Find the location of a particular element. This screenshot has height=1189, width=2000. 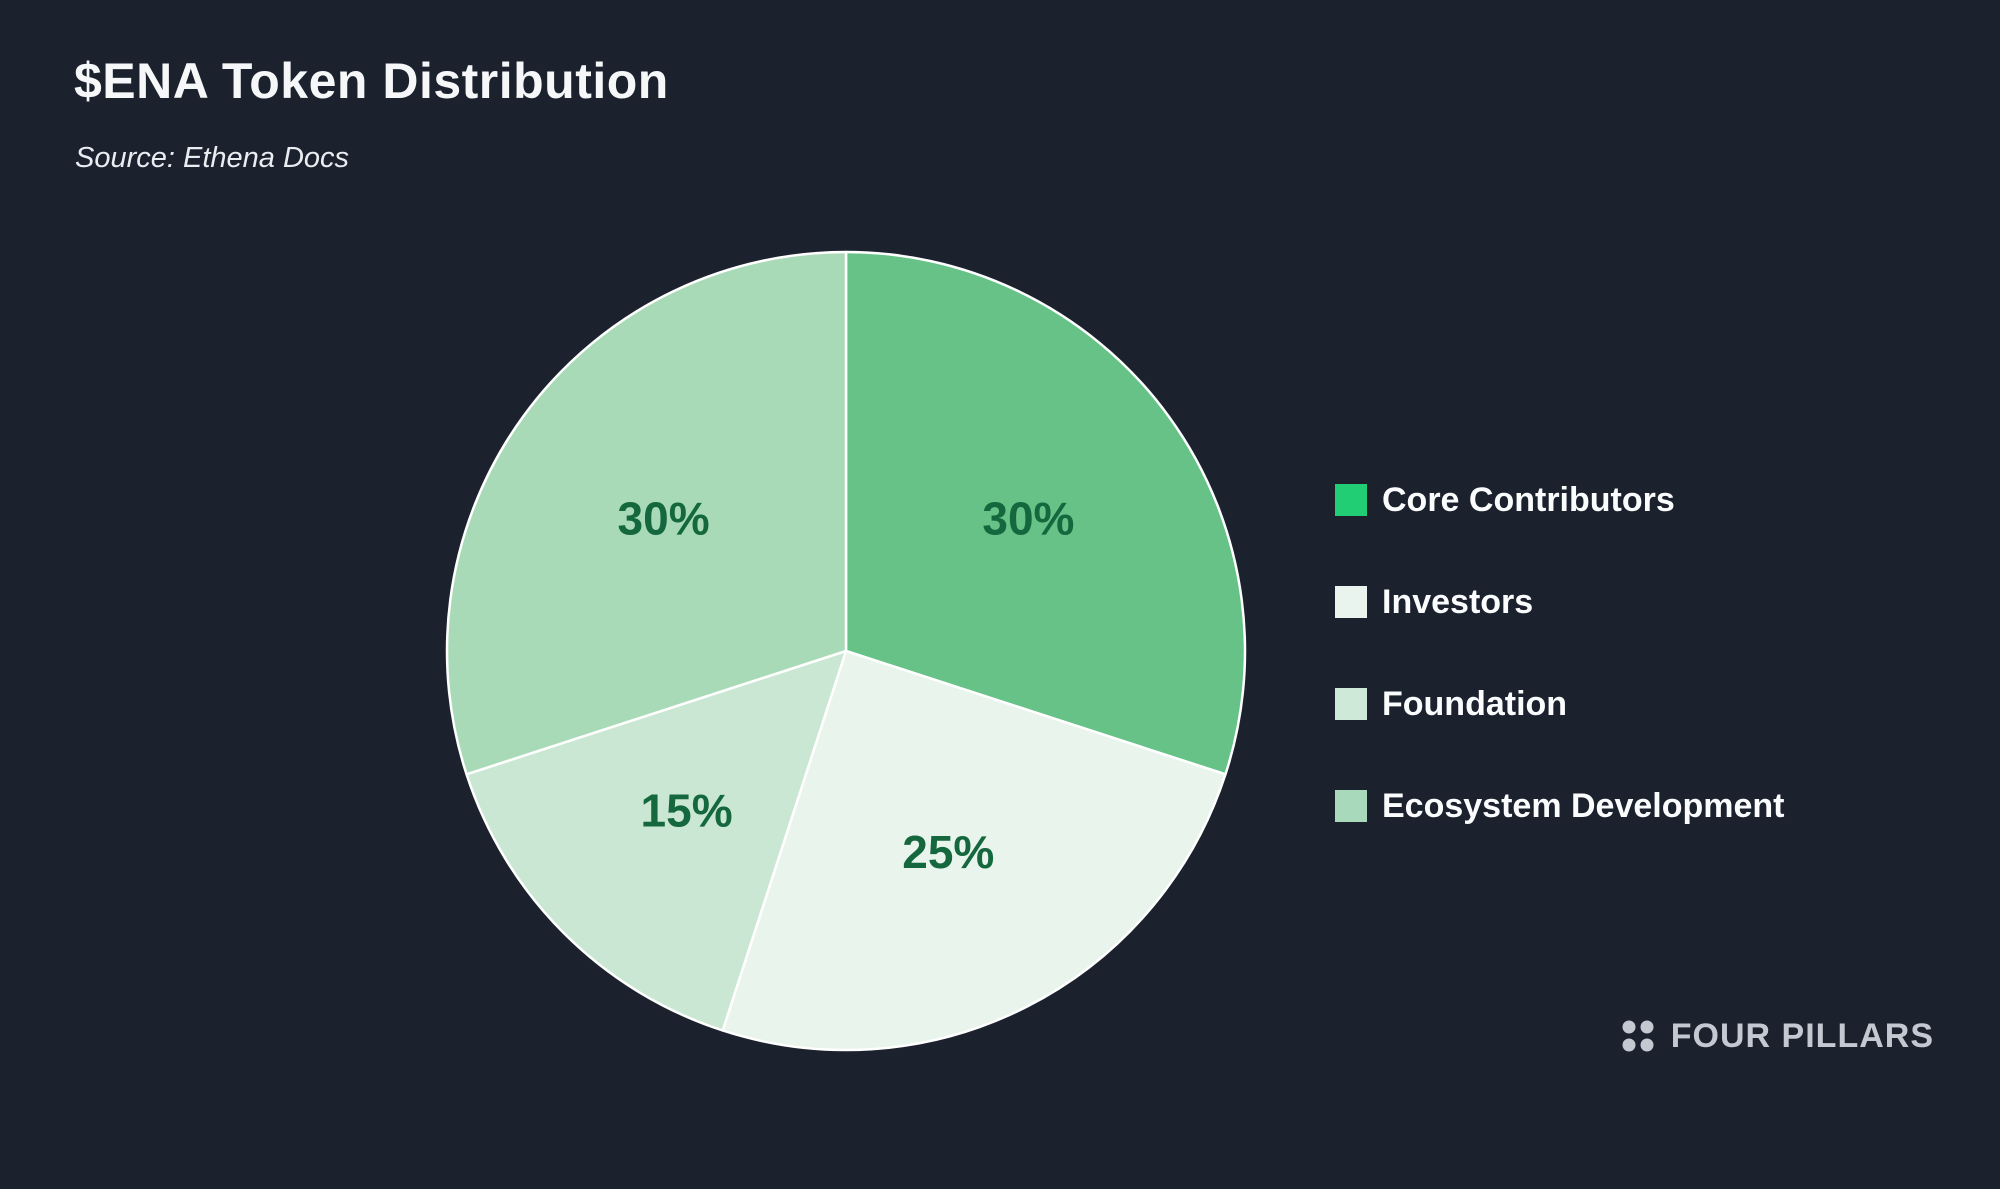

pie-slice-label: 25% is located at coordinates (948, 852).